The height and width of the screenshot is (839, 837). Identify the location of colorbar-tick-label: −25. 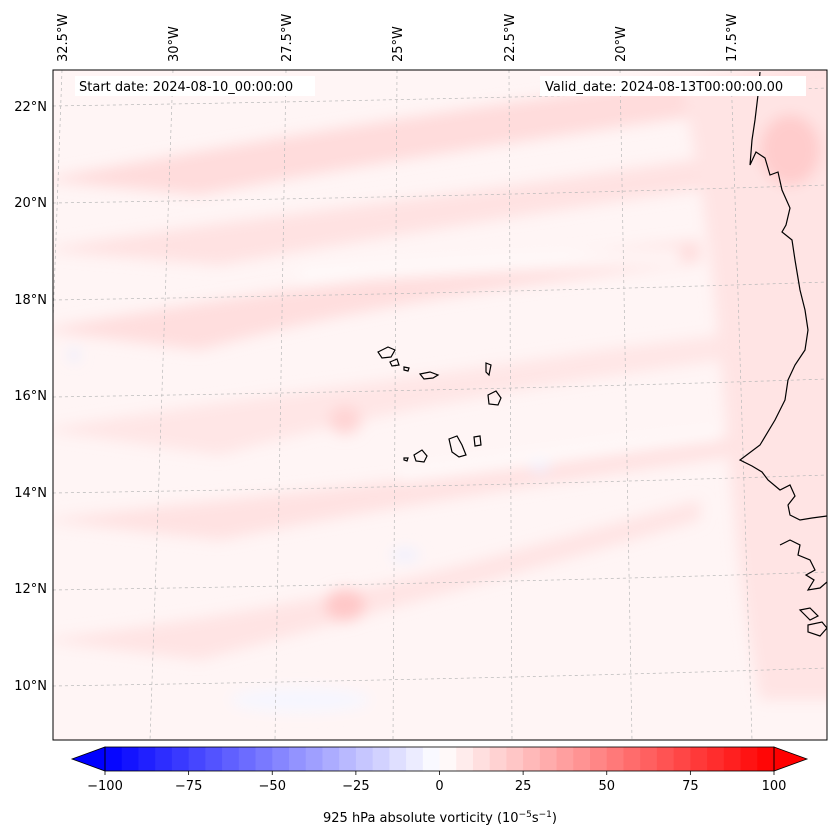
(355, 786).